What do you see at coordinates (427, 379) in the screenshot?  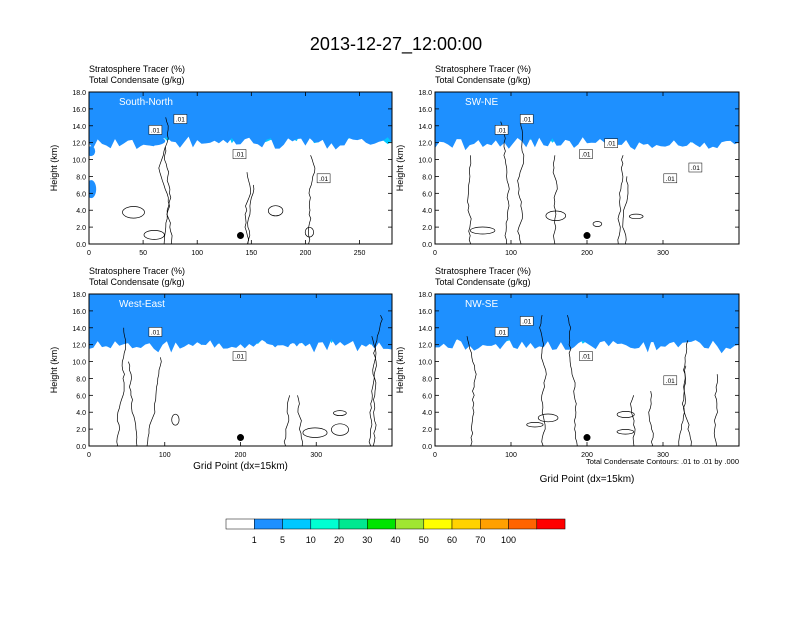 I see `y-tick-label: 8.0` at bounding box center [427, 379].